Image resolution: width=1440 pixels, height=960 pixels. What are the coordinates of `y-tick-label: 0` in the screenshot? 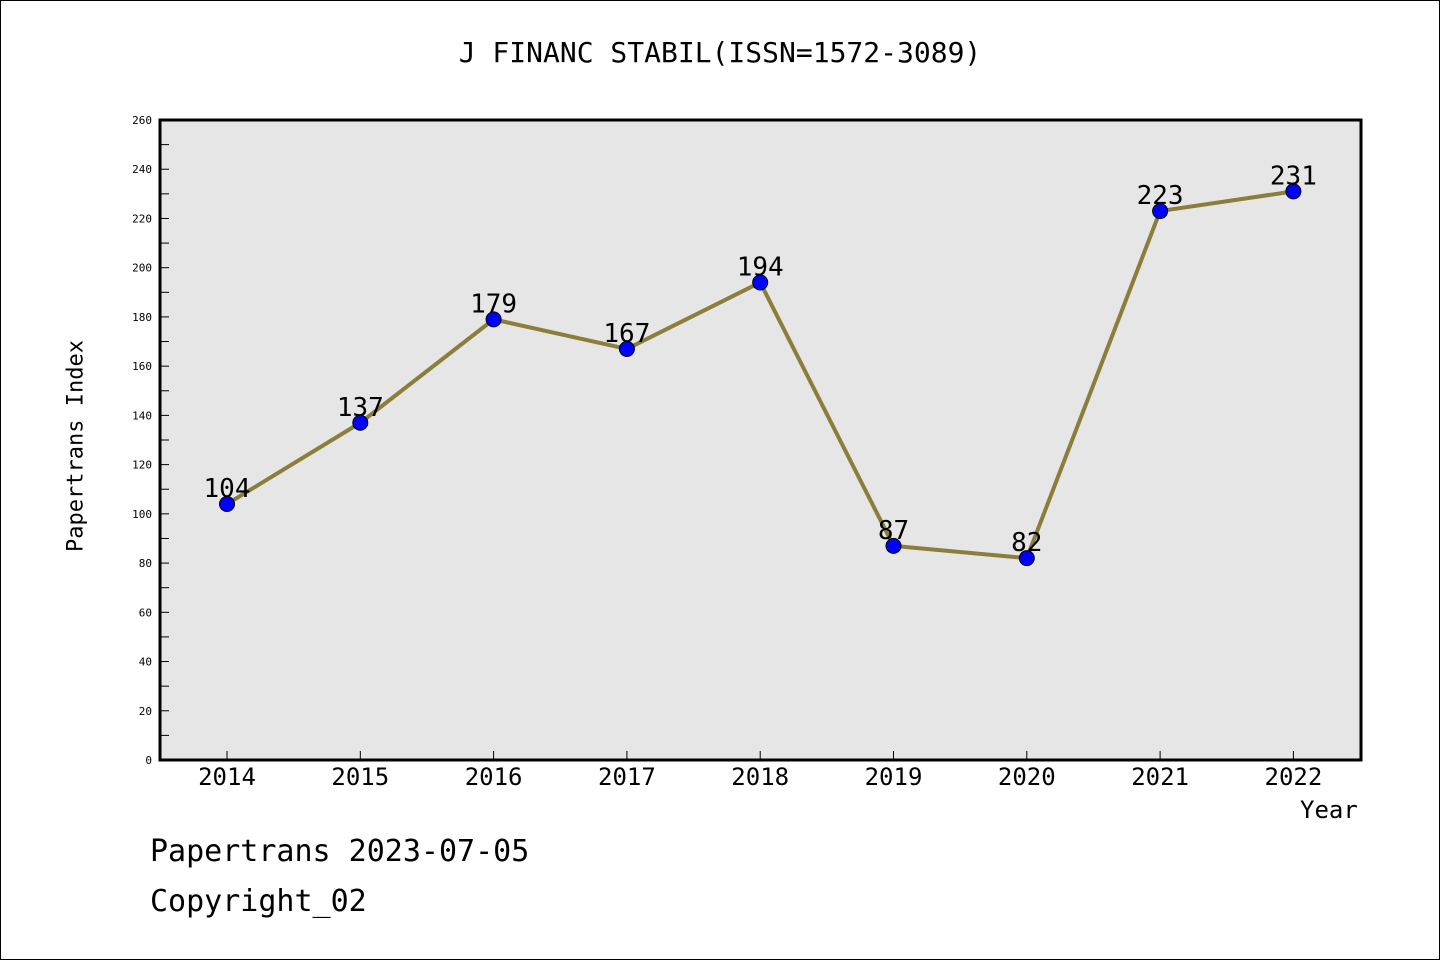 It's located at (148, 760).